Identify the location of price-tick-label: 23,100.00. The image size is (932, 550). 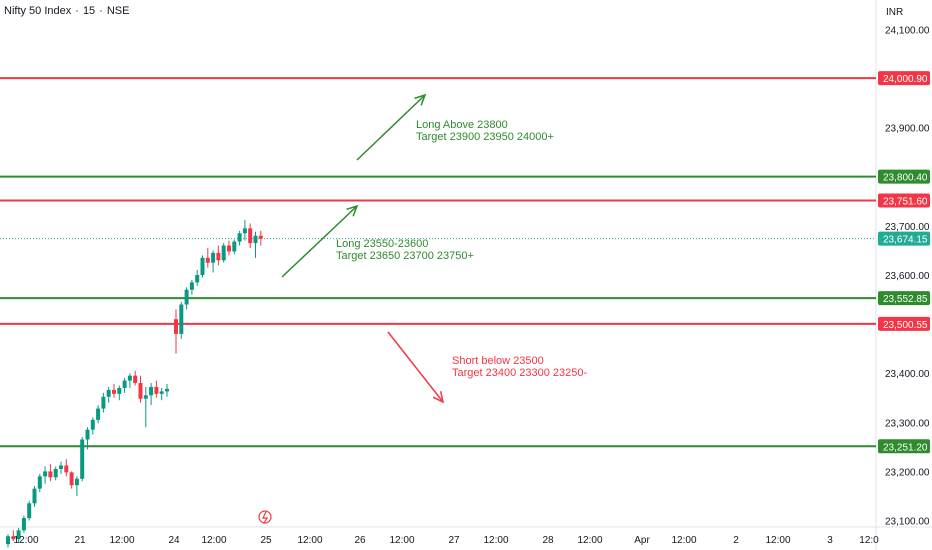
(907, 522).